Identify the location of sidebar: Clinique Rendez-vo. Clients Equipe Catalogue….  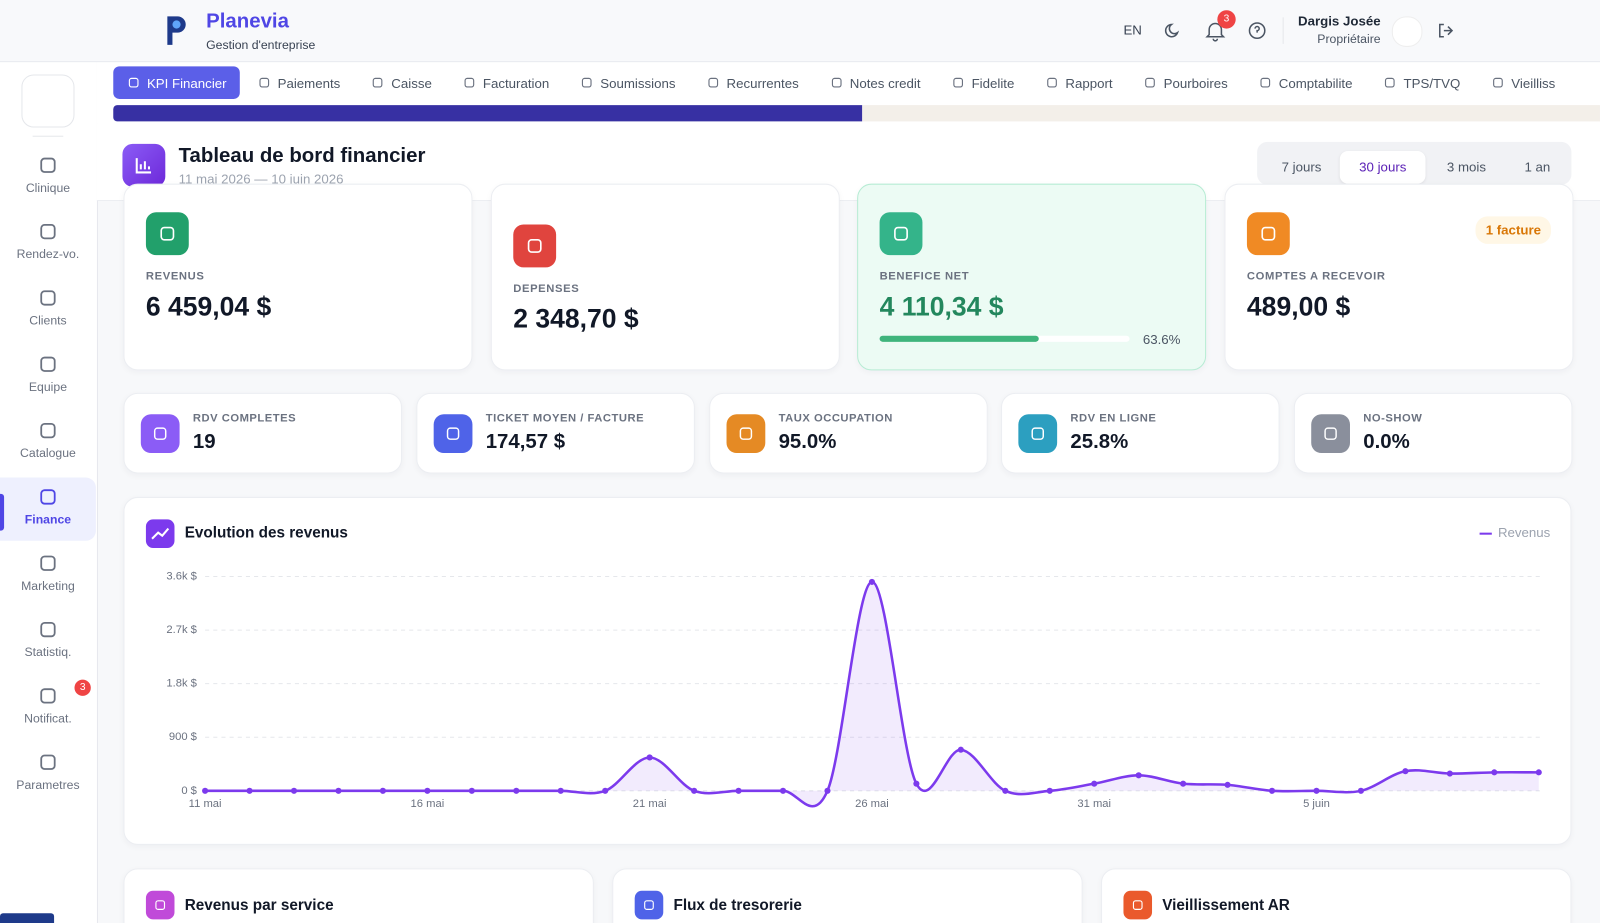
(49, 492).